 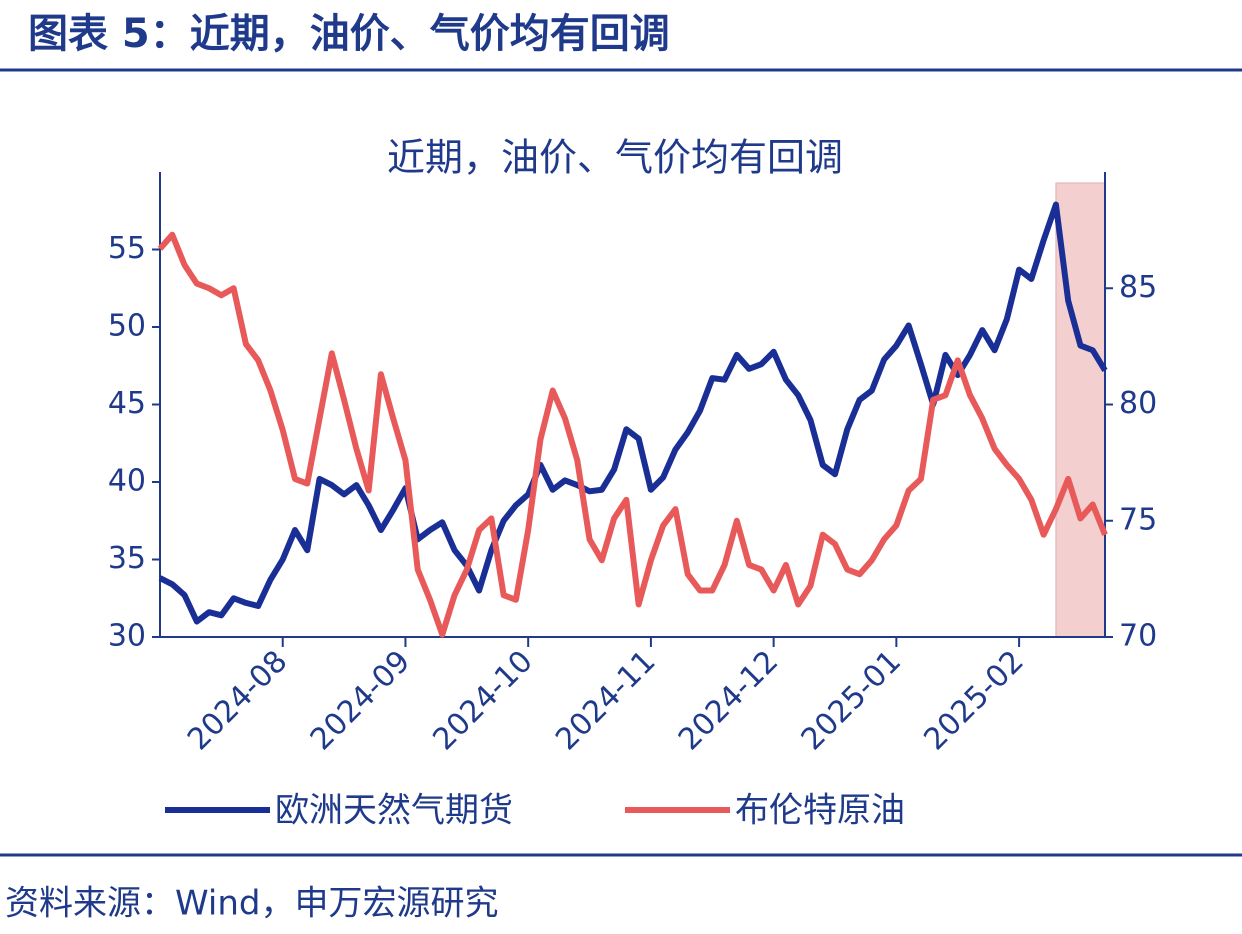 What do you see at coordinates (605, 700) in the screenshot?
I see `x-tick-label: 2024-11` at bounding box center [605, 700].